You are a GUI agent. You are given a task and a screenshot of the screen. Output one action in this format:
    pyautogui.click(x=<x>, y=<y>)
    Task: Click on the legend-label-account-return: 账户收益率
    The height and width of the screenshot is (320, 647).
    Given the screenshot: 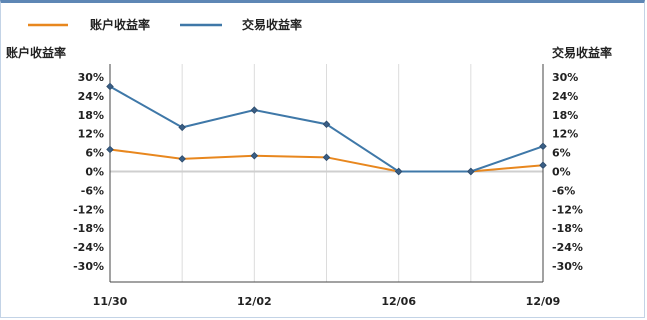 What is the action you would take?
    pyautogui.click(x=120, y=24)
    